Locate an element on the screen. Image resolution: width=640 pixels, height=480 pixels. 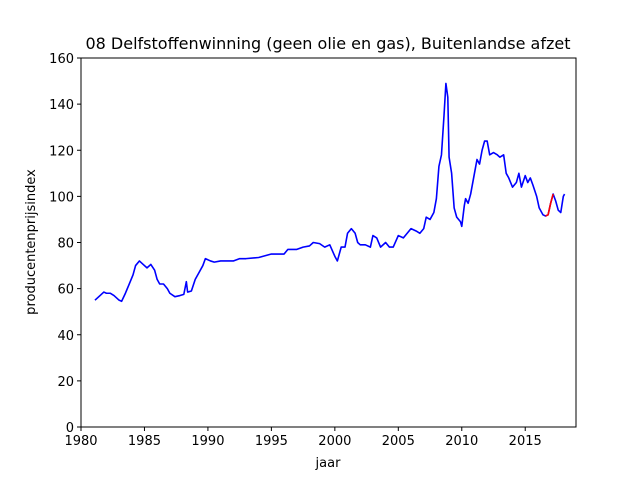
y-tick-label: 60 is located at coordinates (65, 290).